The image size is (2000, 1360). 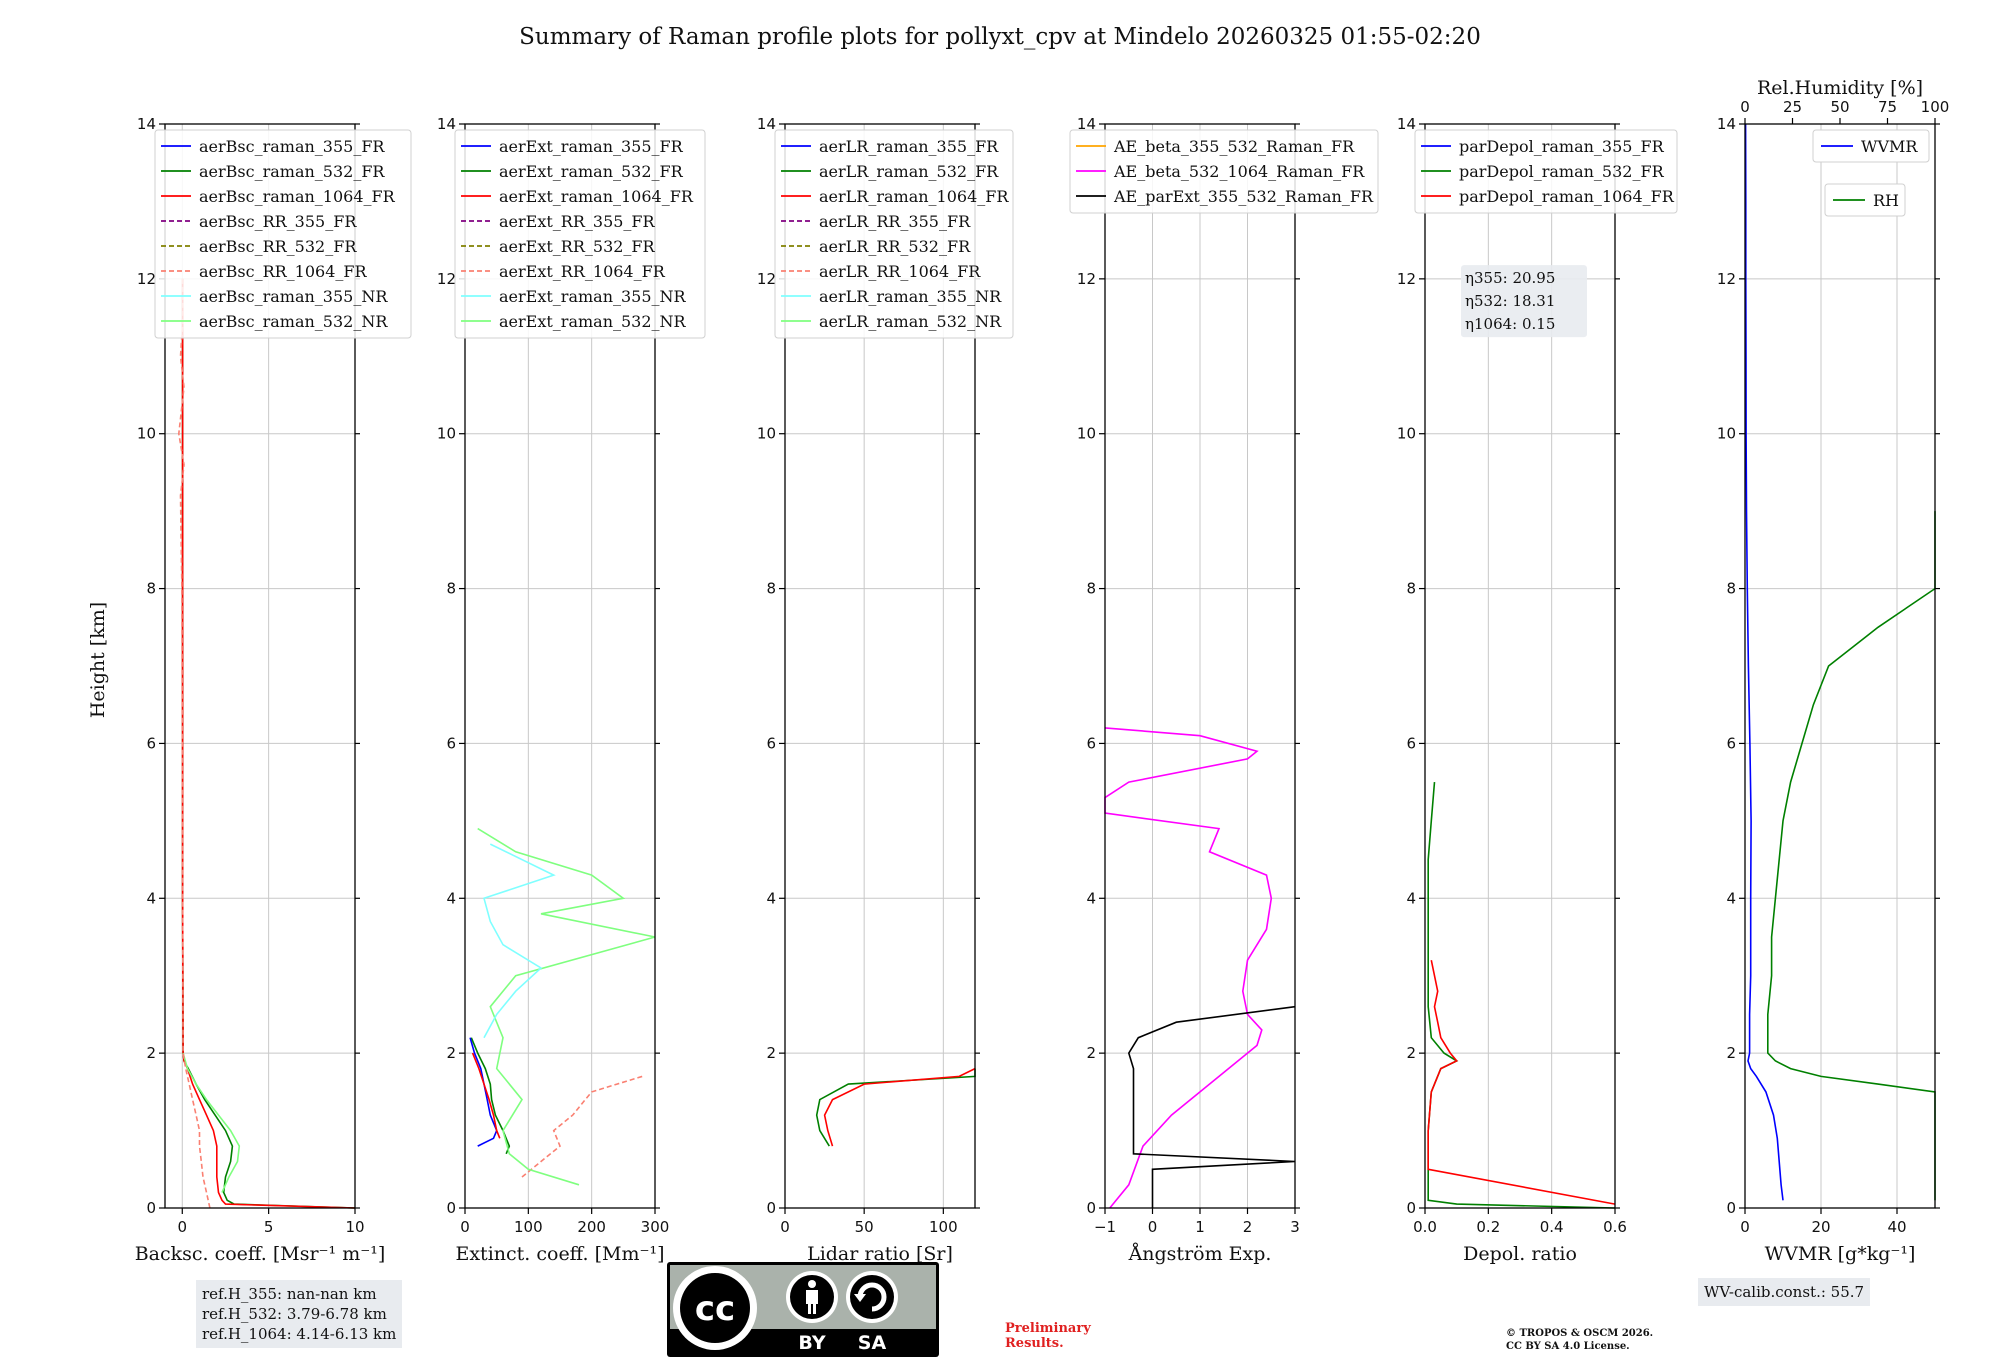 I want to click on x-axis-label: Extinct. coeff. [Mm⁻¹], so click(x=559, y=1254).